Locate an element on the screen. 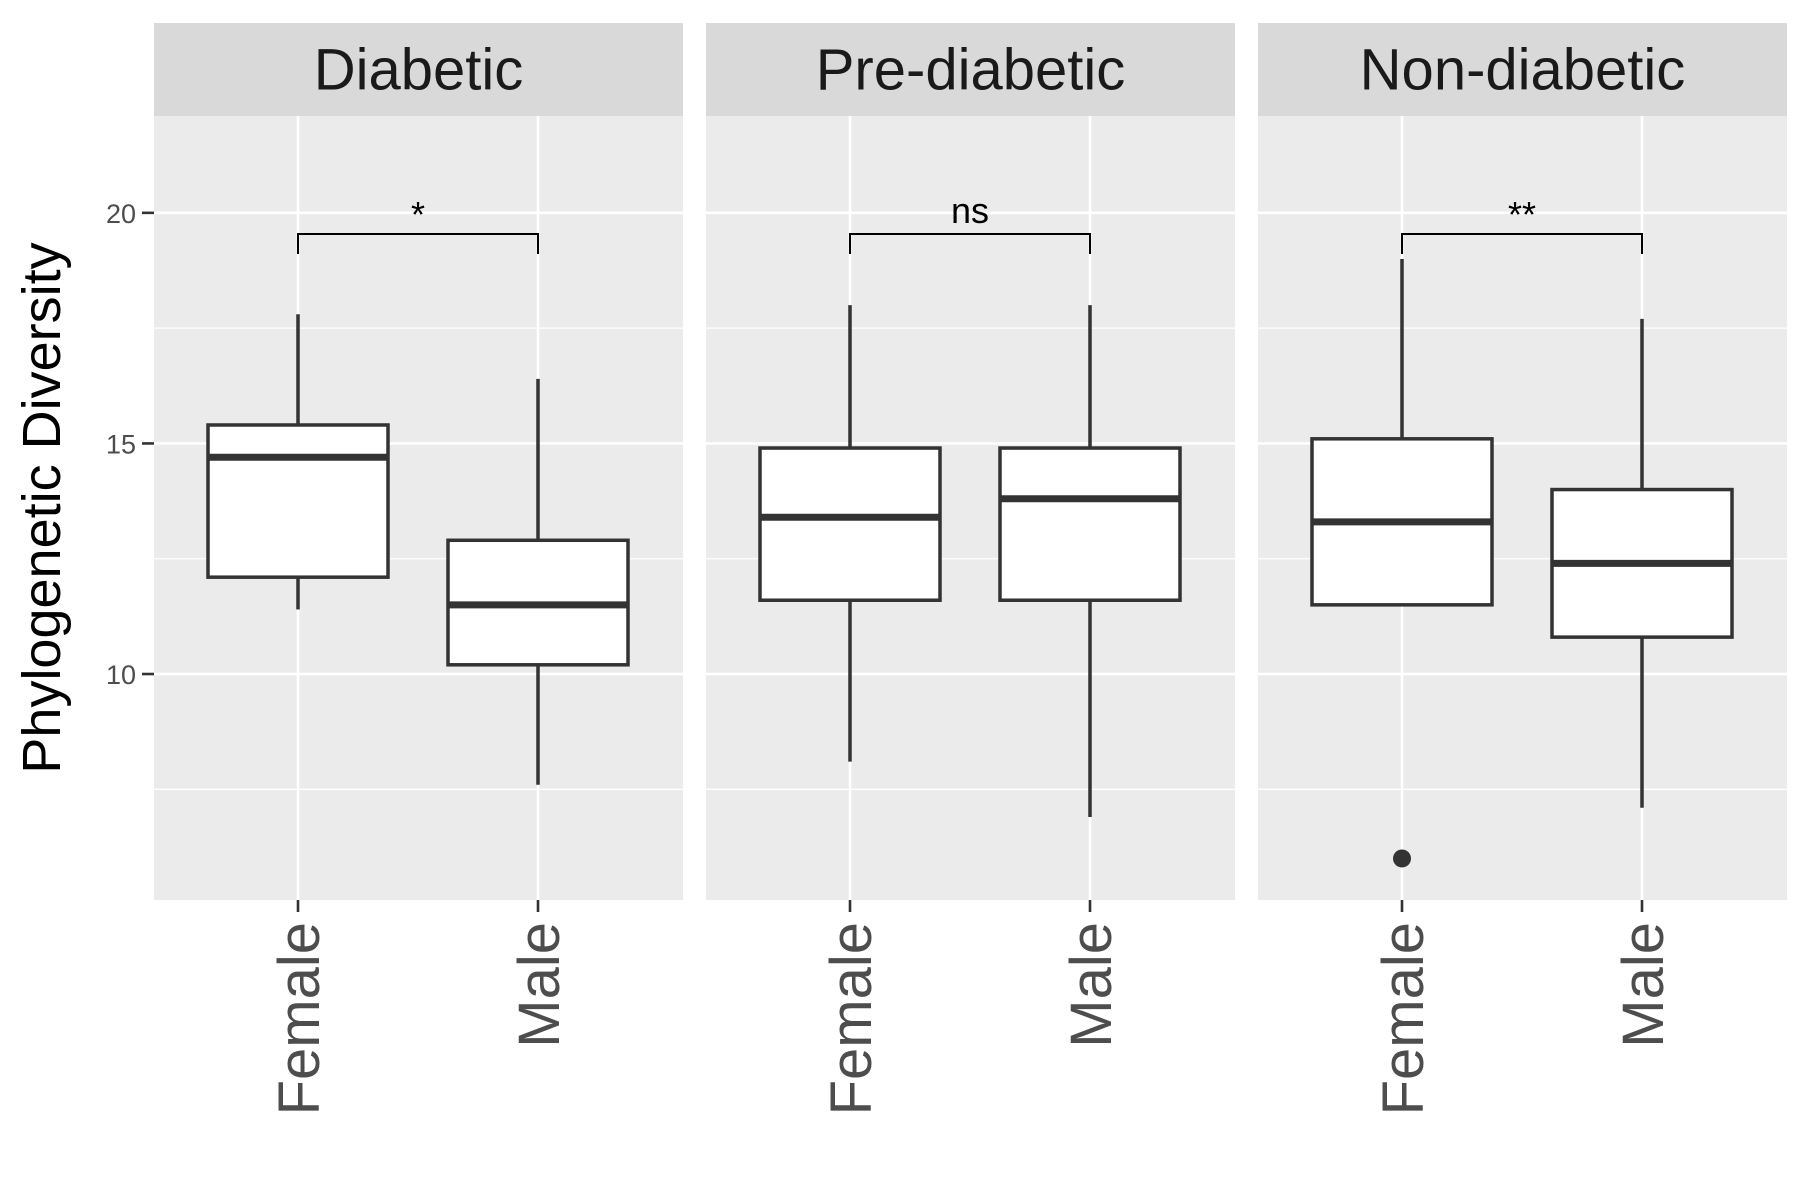 The image size is (1800, 1200). outlier-point is located at coordinates (1402, 858).